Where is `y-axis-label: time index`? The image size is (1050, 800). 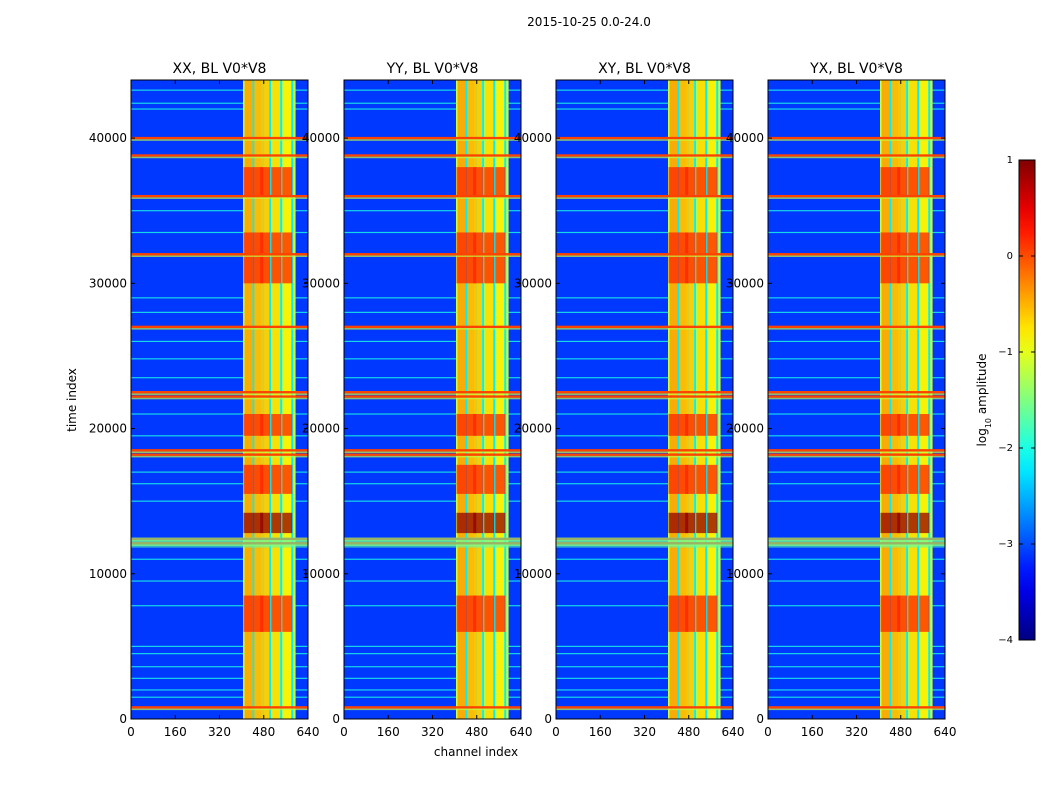
y-axis-label: time index is located at coordinates (72, 400).